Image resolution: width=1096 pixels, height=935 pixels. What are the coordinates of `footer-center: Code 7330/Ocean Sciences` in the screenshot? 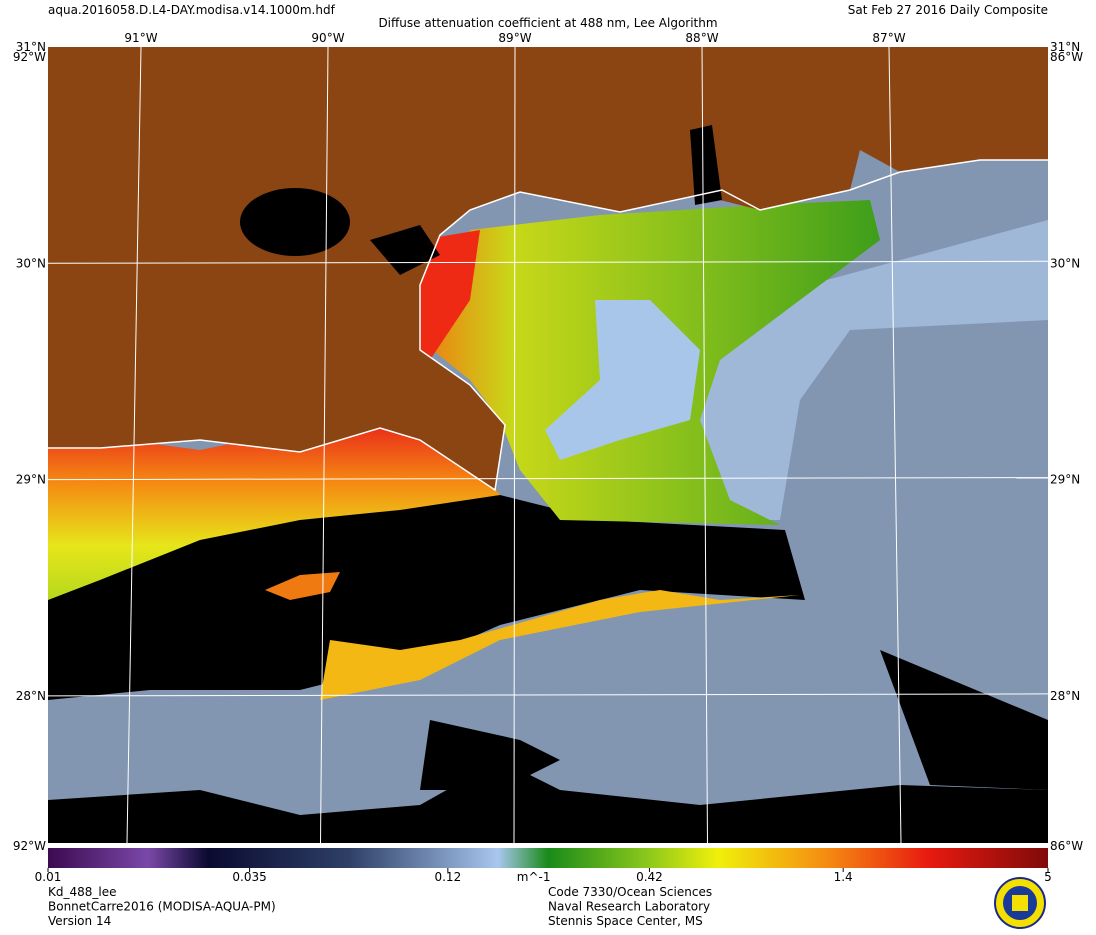 It's located at (630, 892).